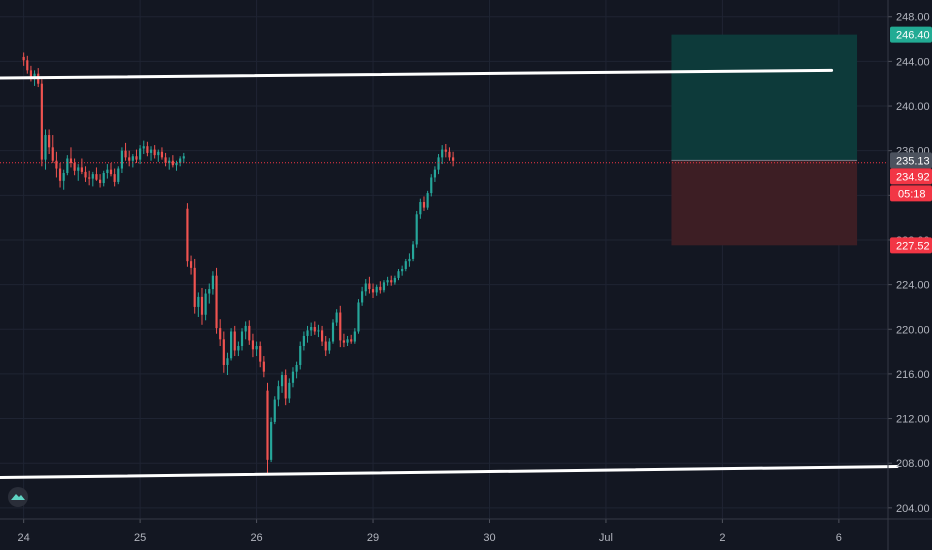 The width and height of the screenshot is (932, 550). I want to click on price-tick-label: 244.00, so click(913, 62).